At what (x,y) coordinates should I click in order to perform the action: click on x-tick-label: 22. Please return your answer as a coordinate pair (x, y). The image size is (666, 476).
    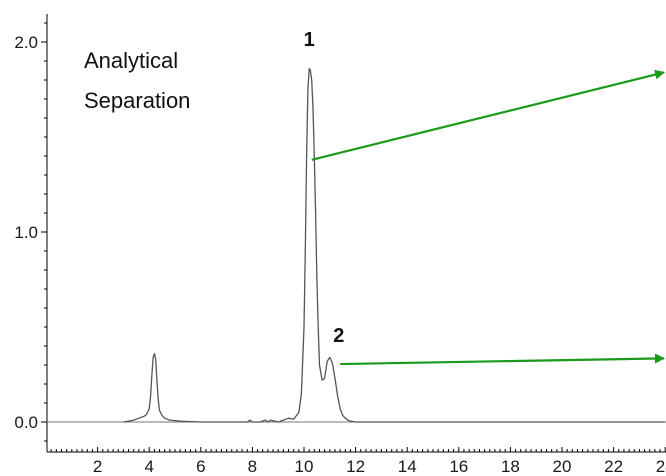
    Looking at the image, I should click on (613, 466).